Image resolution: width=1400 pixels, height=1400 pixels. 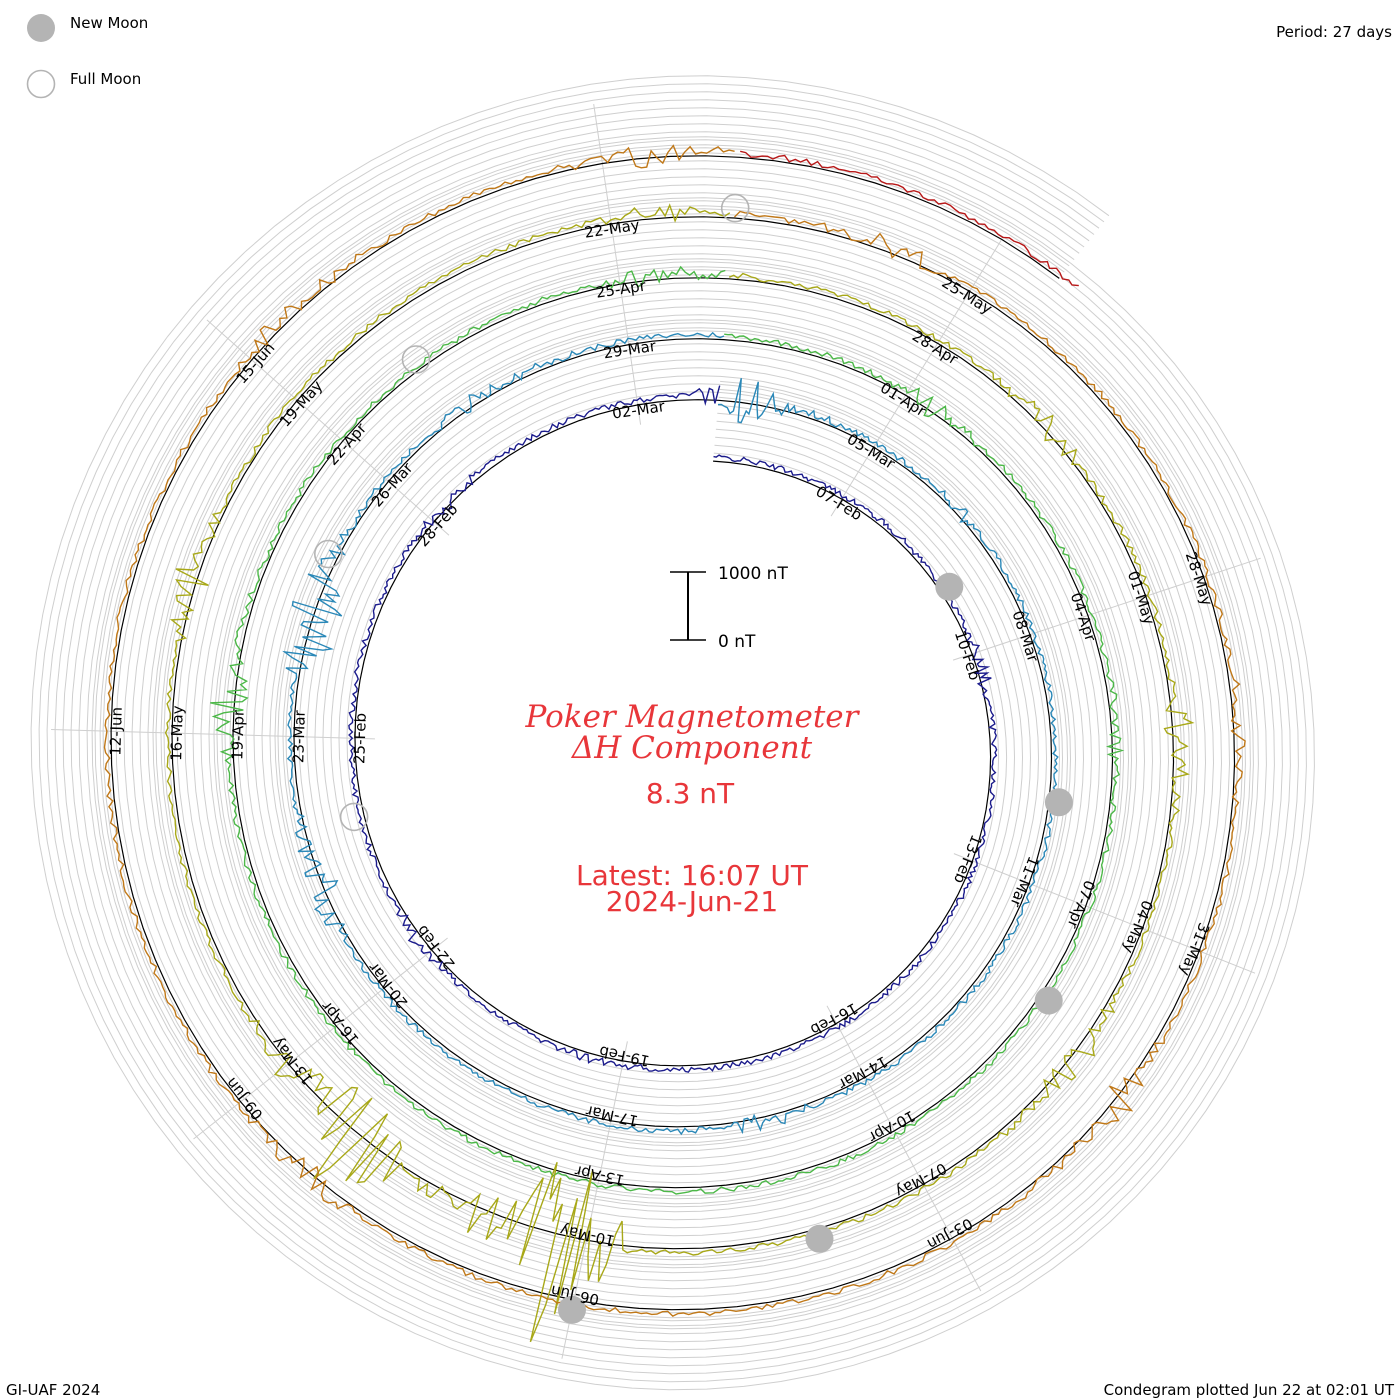 I want to click on date-label: 01-May, so click(x=1141, y=598).